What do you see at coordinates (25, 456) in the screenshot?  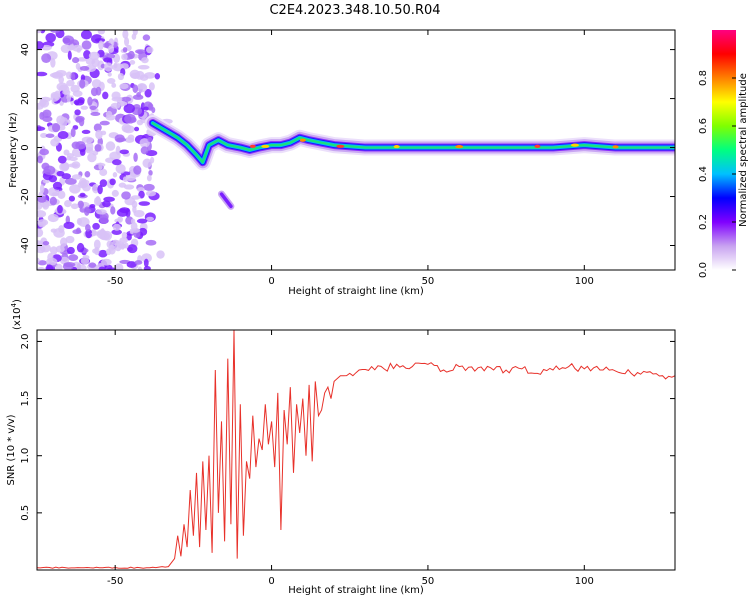 I see `y-tick-label: 1.0` at bounding box center [25, 456].